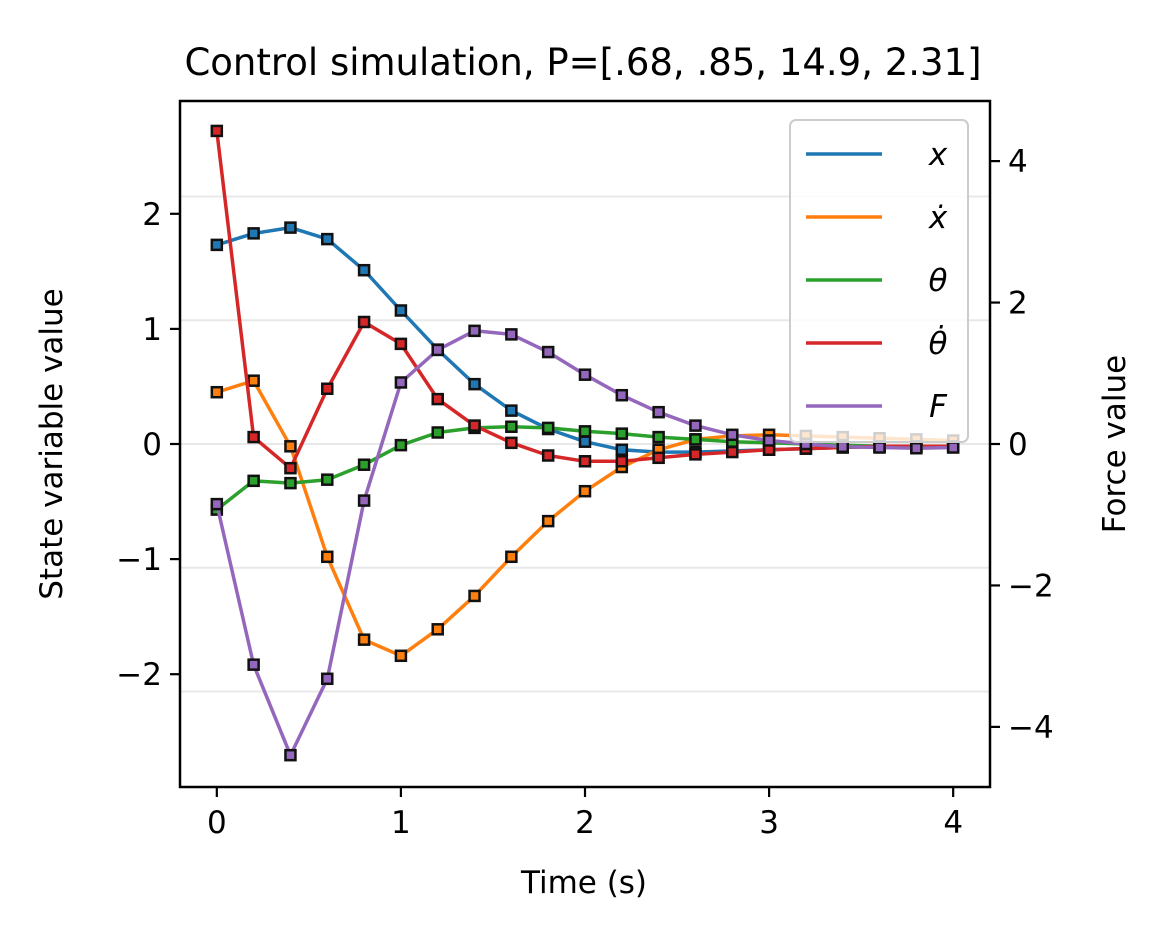 This screenshot has height=932, width=1166. I want to click on x-tick-label-2: 2, so click(585, 823).